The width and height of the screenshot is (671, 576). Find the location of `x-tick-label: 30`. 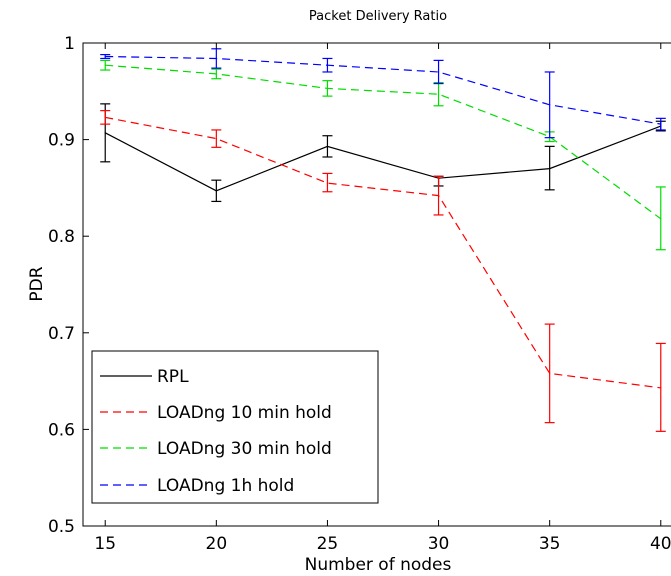

x-tick-label: 30 is located at coordinates (439, 544).